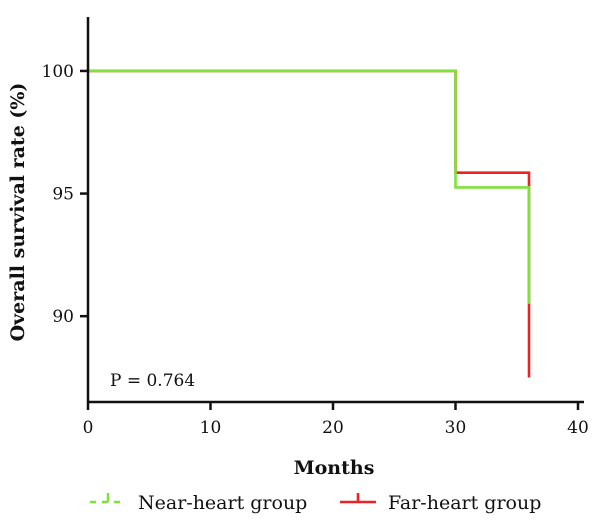 The image size is (600, 527). What do you see at coordinates (63, 195) in the screenshot?
I see `y-tick-label: 95` at bounding box center [63, 195].